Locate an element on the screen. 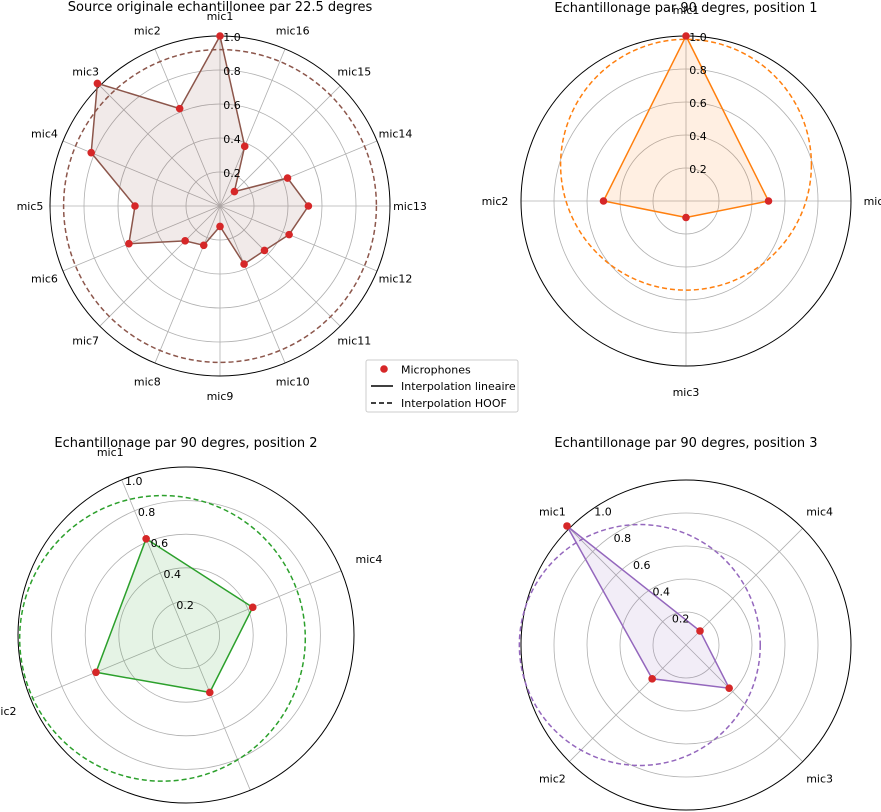 This screenshot has width=881, height=812. angle-label-mic14: mic14 is located at coordinates (396, 133).